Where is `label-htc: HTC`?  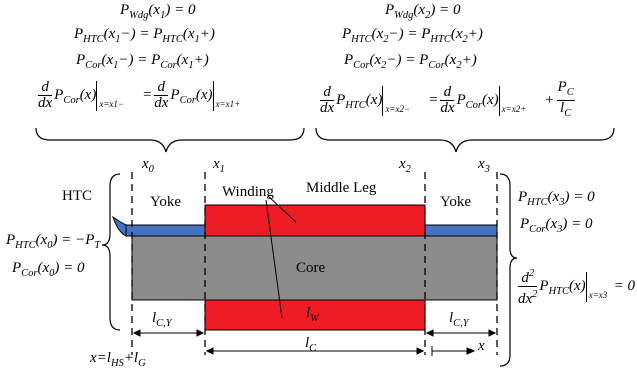
label-htc: HTC is located at coordinates (77, 196).